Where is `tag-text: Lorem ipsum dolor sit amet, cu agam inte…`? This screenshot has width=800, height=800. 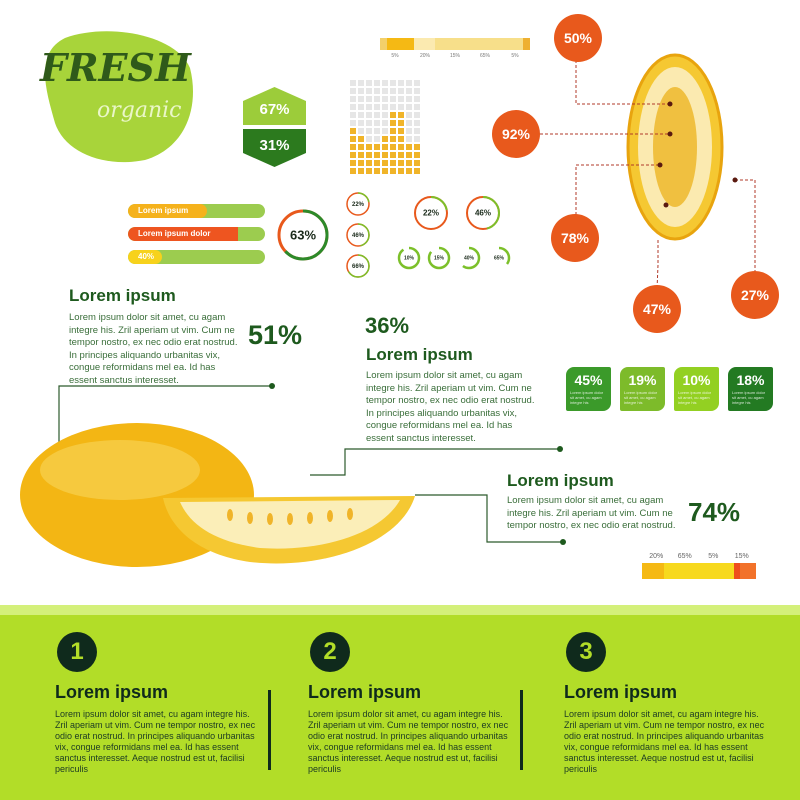
tag-text: Lorem ipsum dolor sit amet, cu agam inte… is located at coordinates (641, 397).